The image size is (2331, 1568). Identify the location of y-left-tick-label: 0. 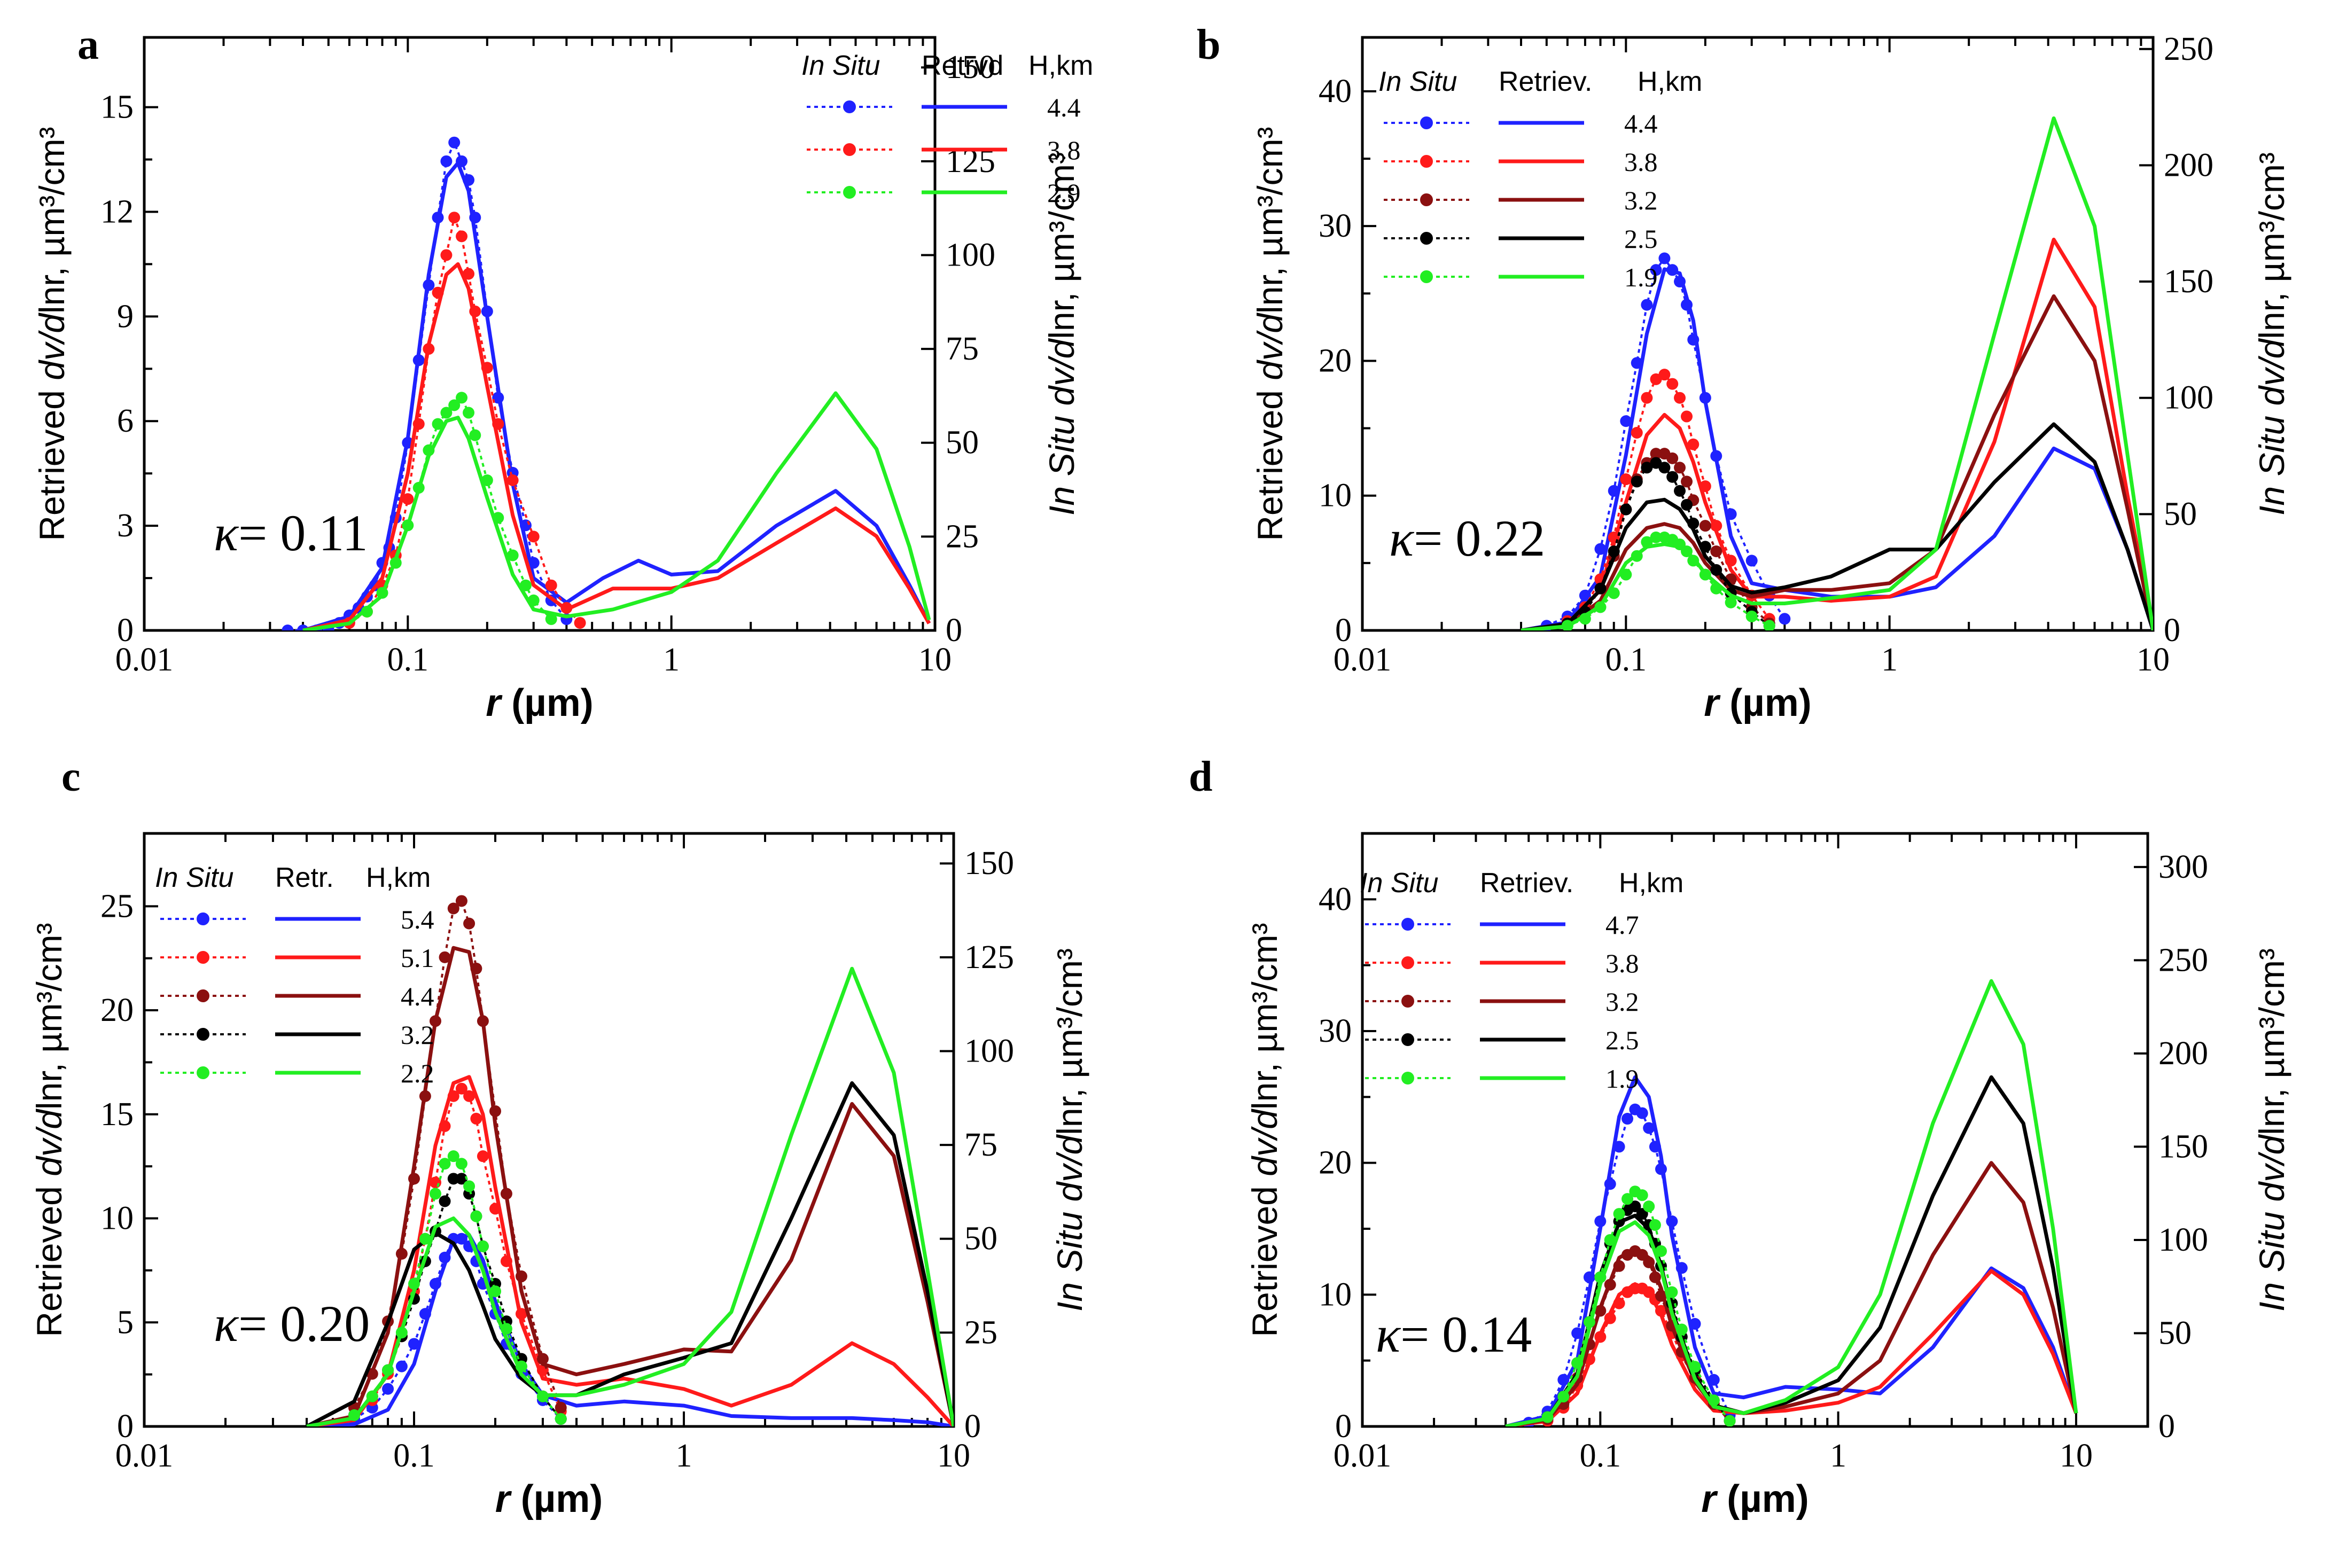
(126, 1426).